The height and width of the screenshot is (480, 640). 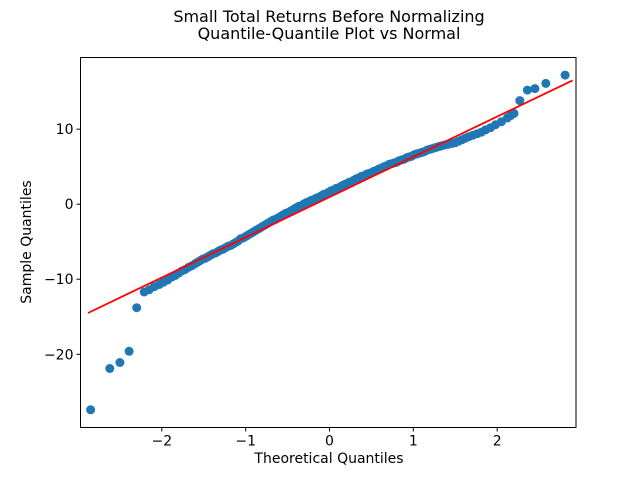 I want to click on x-tick-label: 0, so click(x=329, y=442).